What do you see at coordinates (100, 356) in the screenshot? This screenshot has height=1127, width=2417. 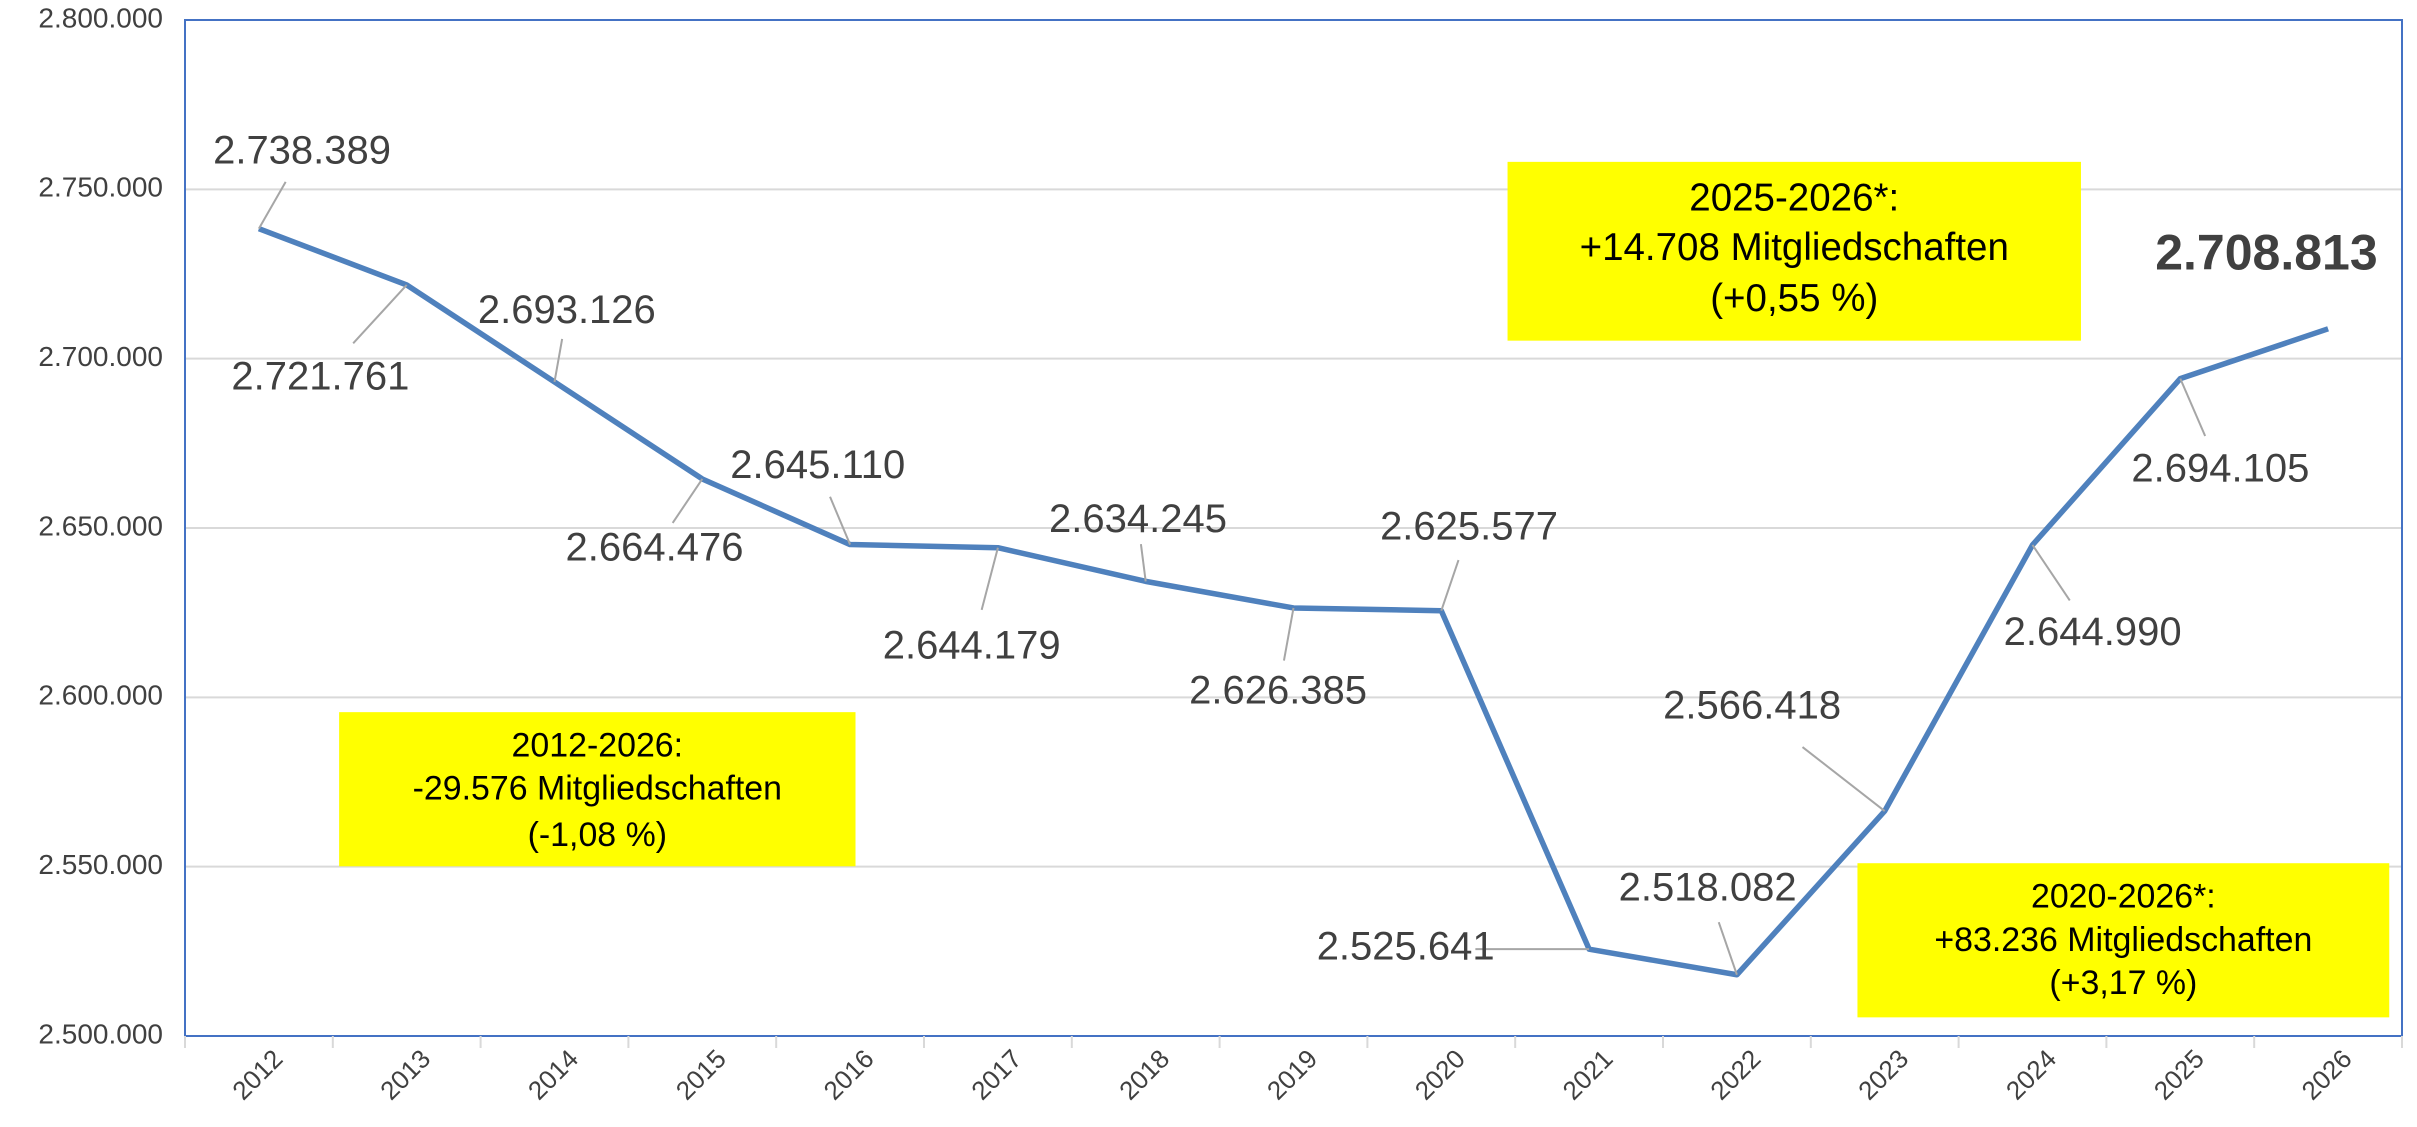 I see `y-tick-label: 2.700.000` at bounding box center [100, 356].